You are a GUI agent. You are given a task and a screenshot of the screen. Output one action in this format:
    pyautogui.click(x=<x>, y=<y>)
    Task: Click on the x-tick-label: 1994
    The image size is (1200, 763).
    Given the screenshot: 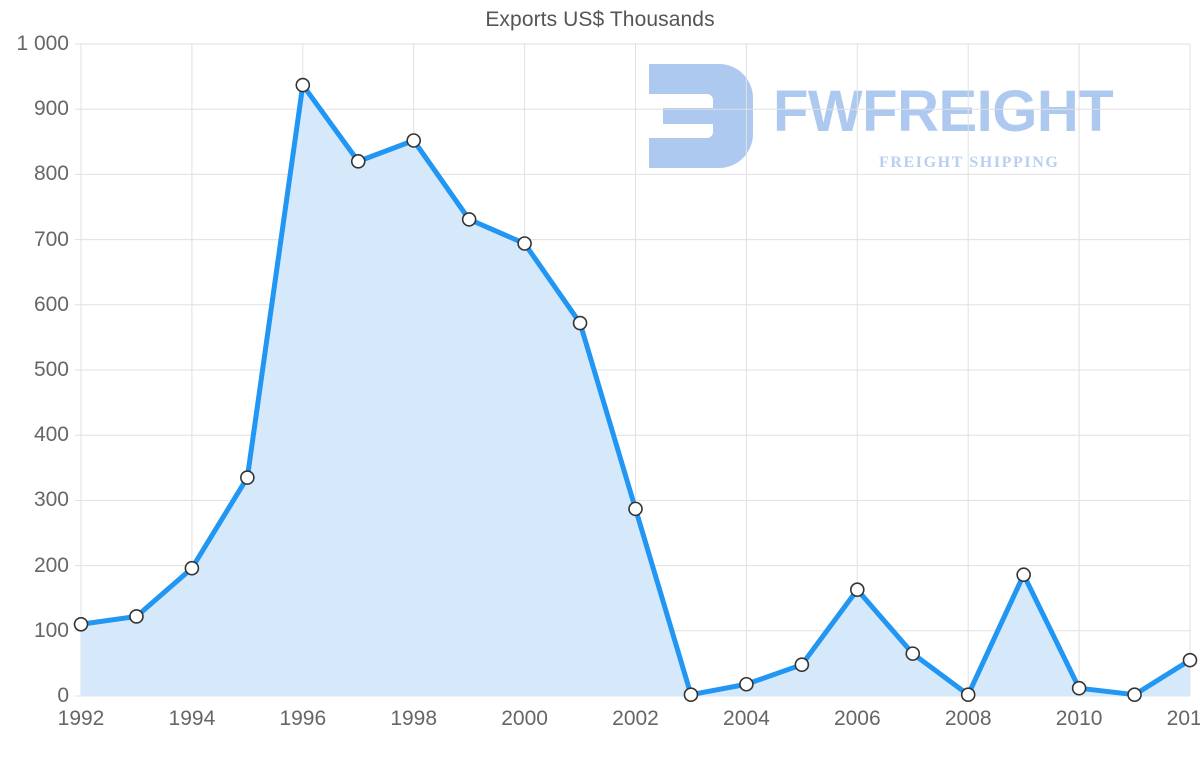 What is the action you would take?
    pyautogui.click(x=192, y=718)
    